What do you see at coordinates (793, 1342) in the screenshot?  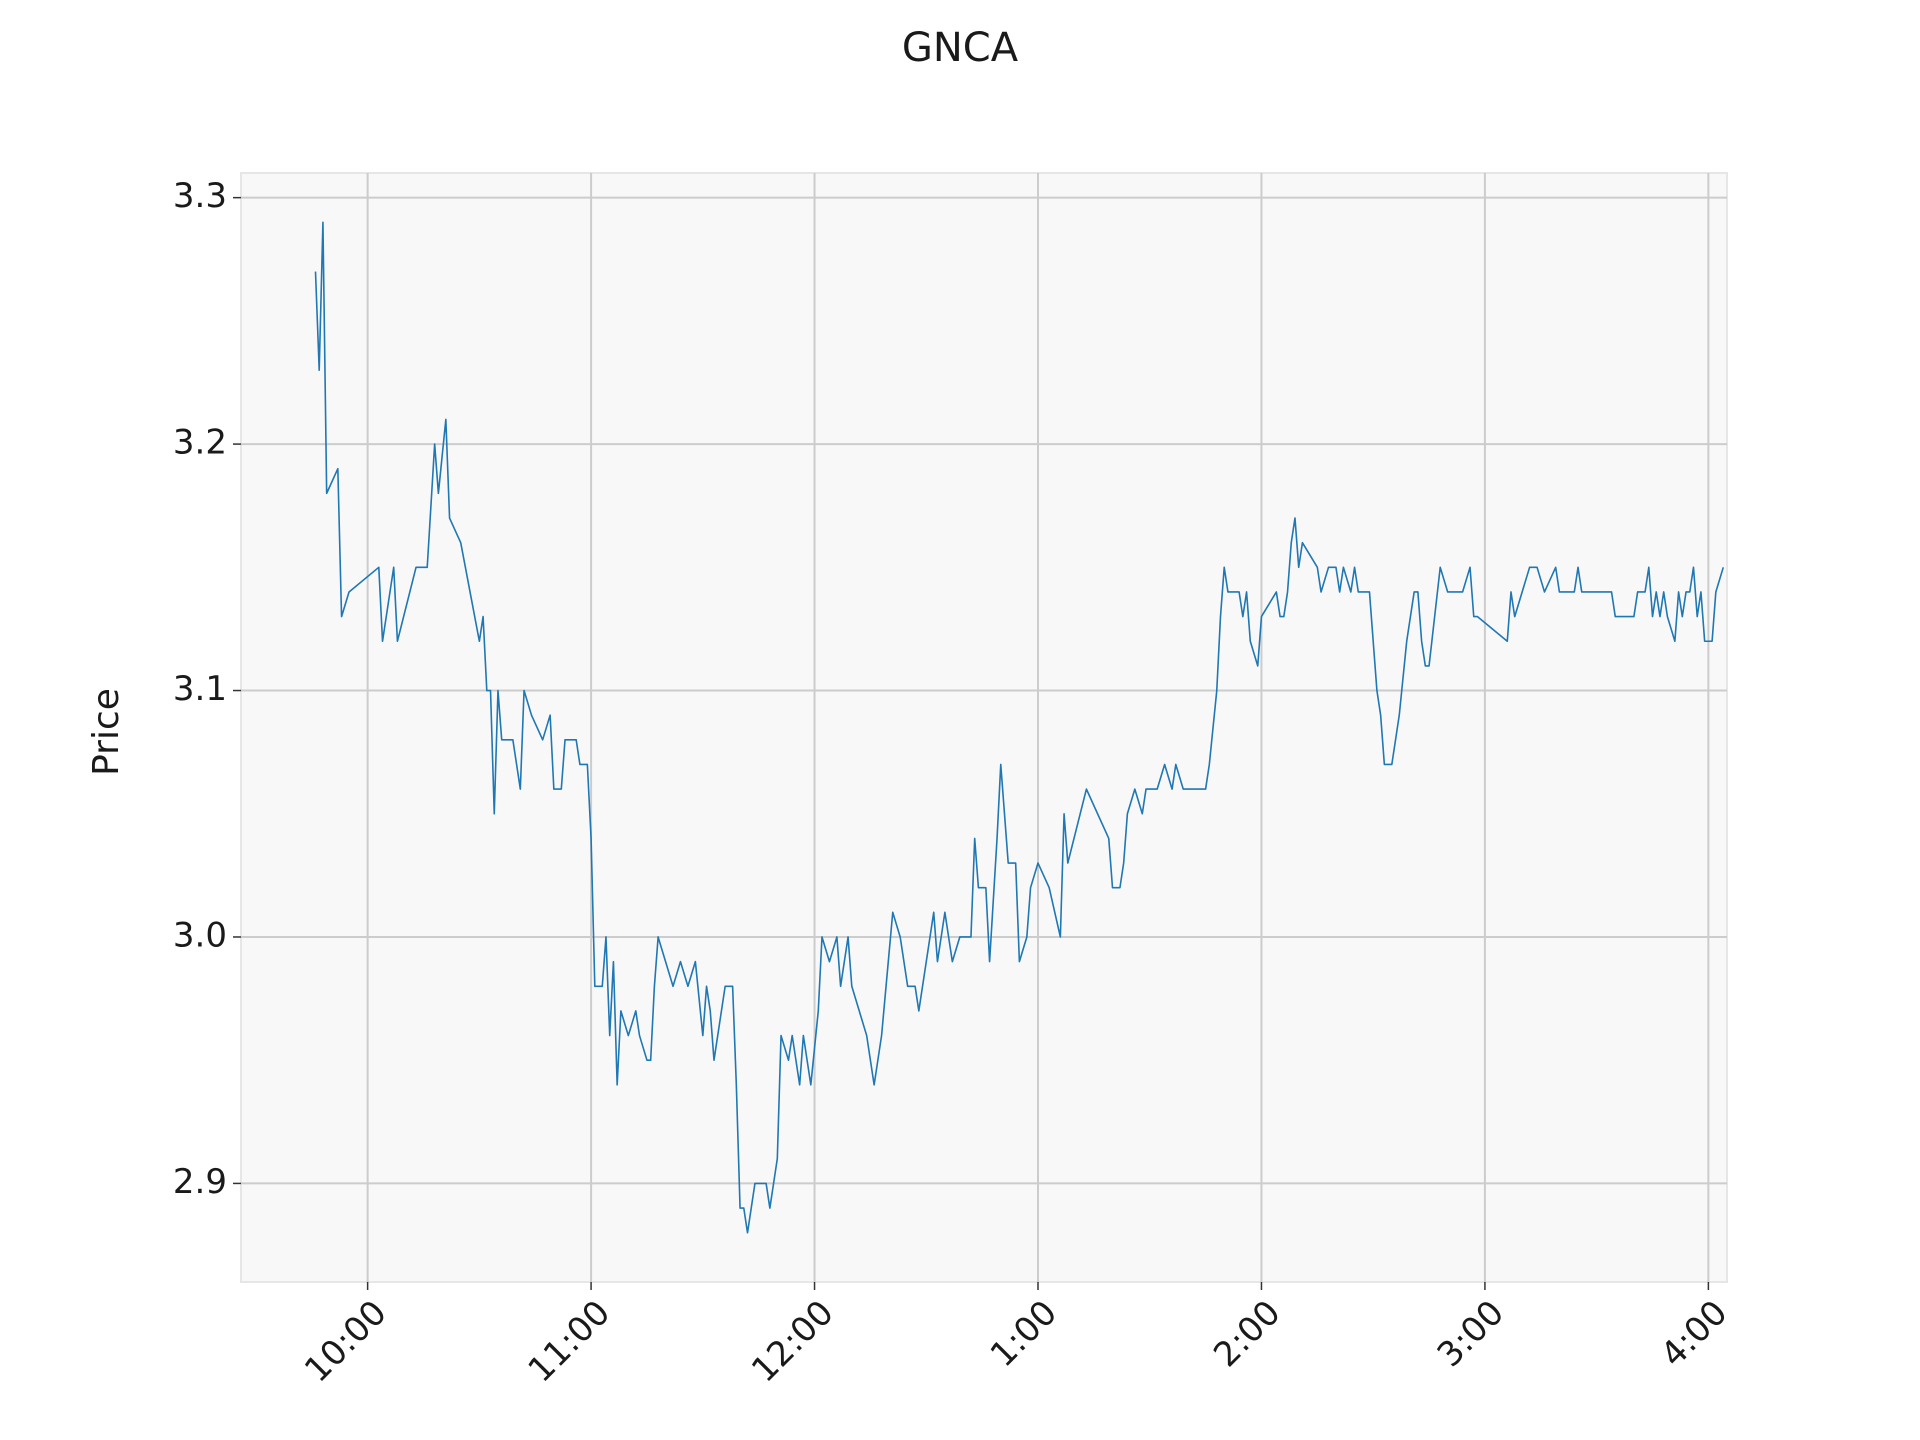 I see `x-tick-label: 12:00` at bounding box center [793, 1342].